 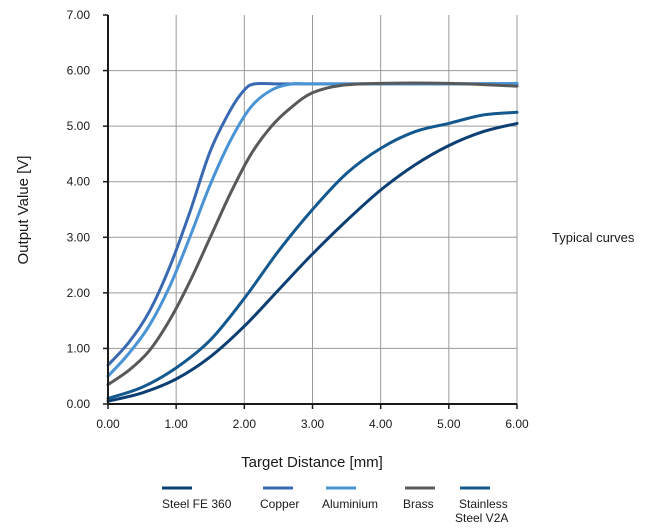 What do you see at coordinates (449, 424) in the screenshot?
I see `x-tick-label: 5.00` at bounding box center [449, 424].